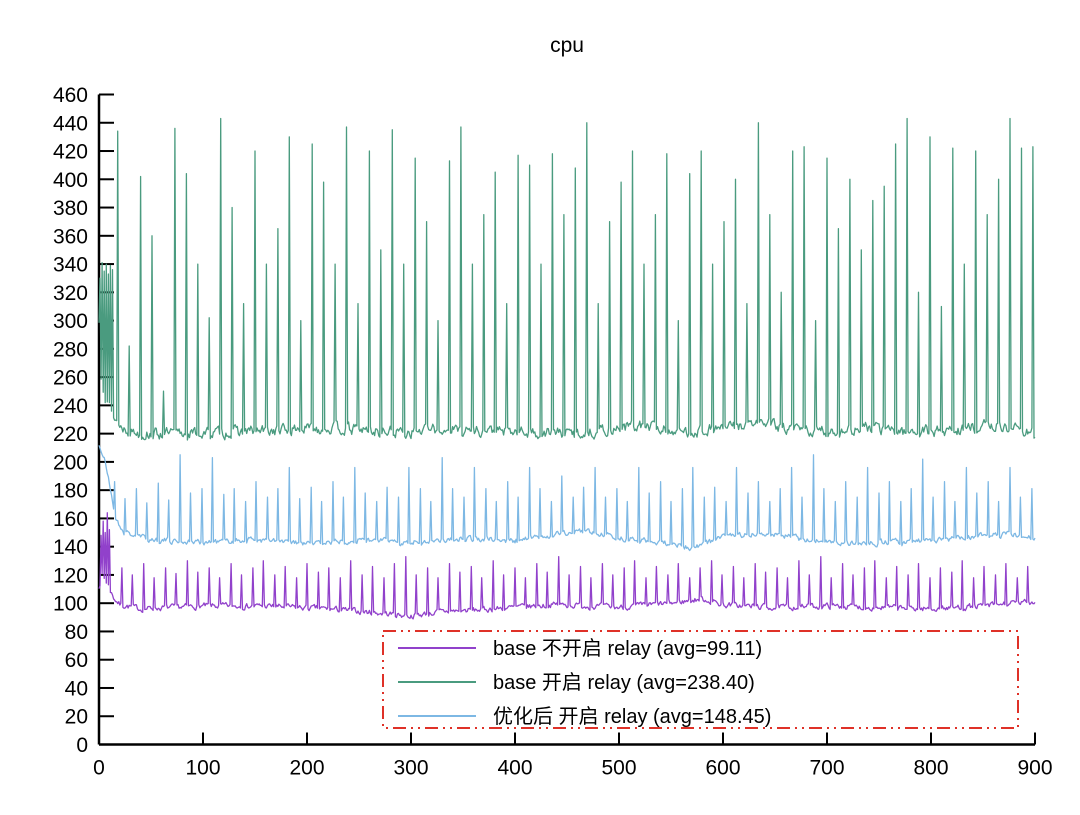  I want to click on y-tick-label: 20, so click(76, 717).